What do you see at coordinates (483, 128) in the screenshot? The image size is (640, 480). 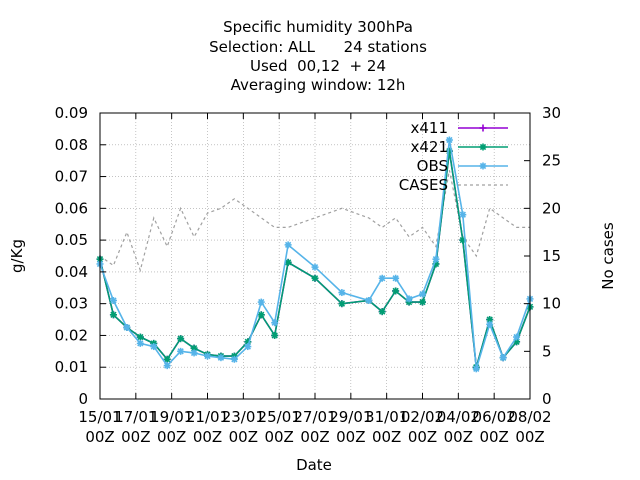 I see `legend-marker-x411` at bounding box center [483, 128].